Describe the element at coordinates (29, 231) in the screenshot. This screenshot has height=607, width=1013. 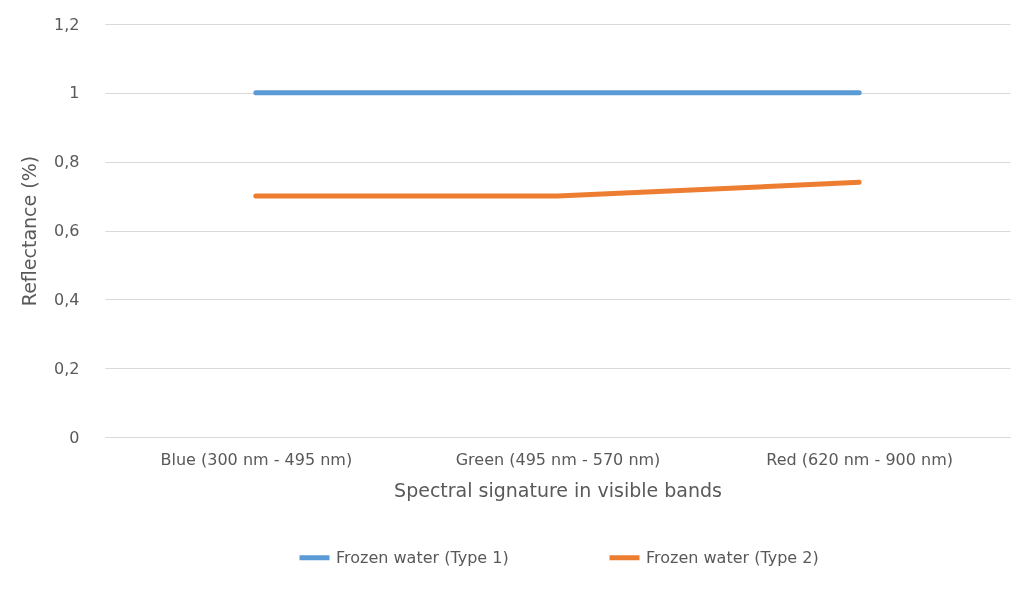
I see `y-axis-title: Reflectance (%)` at that location.